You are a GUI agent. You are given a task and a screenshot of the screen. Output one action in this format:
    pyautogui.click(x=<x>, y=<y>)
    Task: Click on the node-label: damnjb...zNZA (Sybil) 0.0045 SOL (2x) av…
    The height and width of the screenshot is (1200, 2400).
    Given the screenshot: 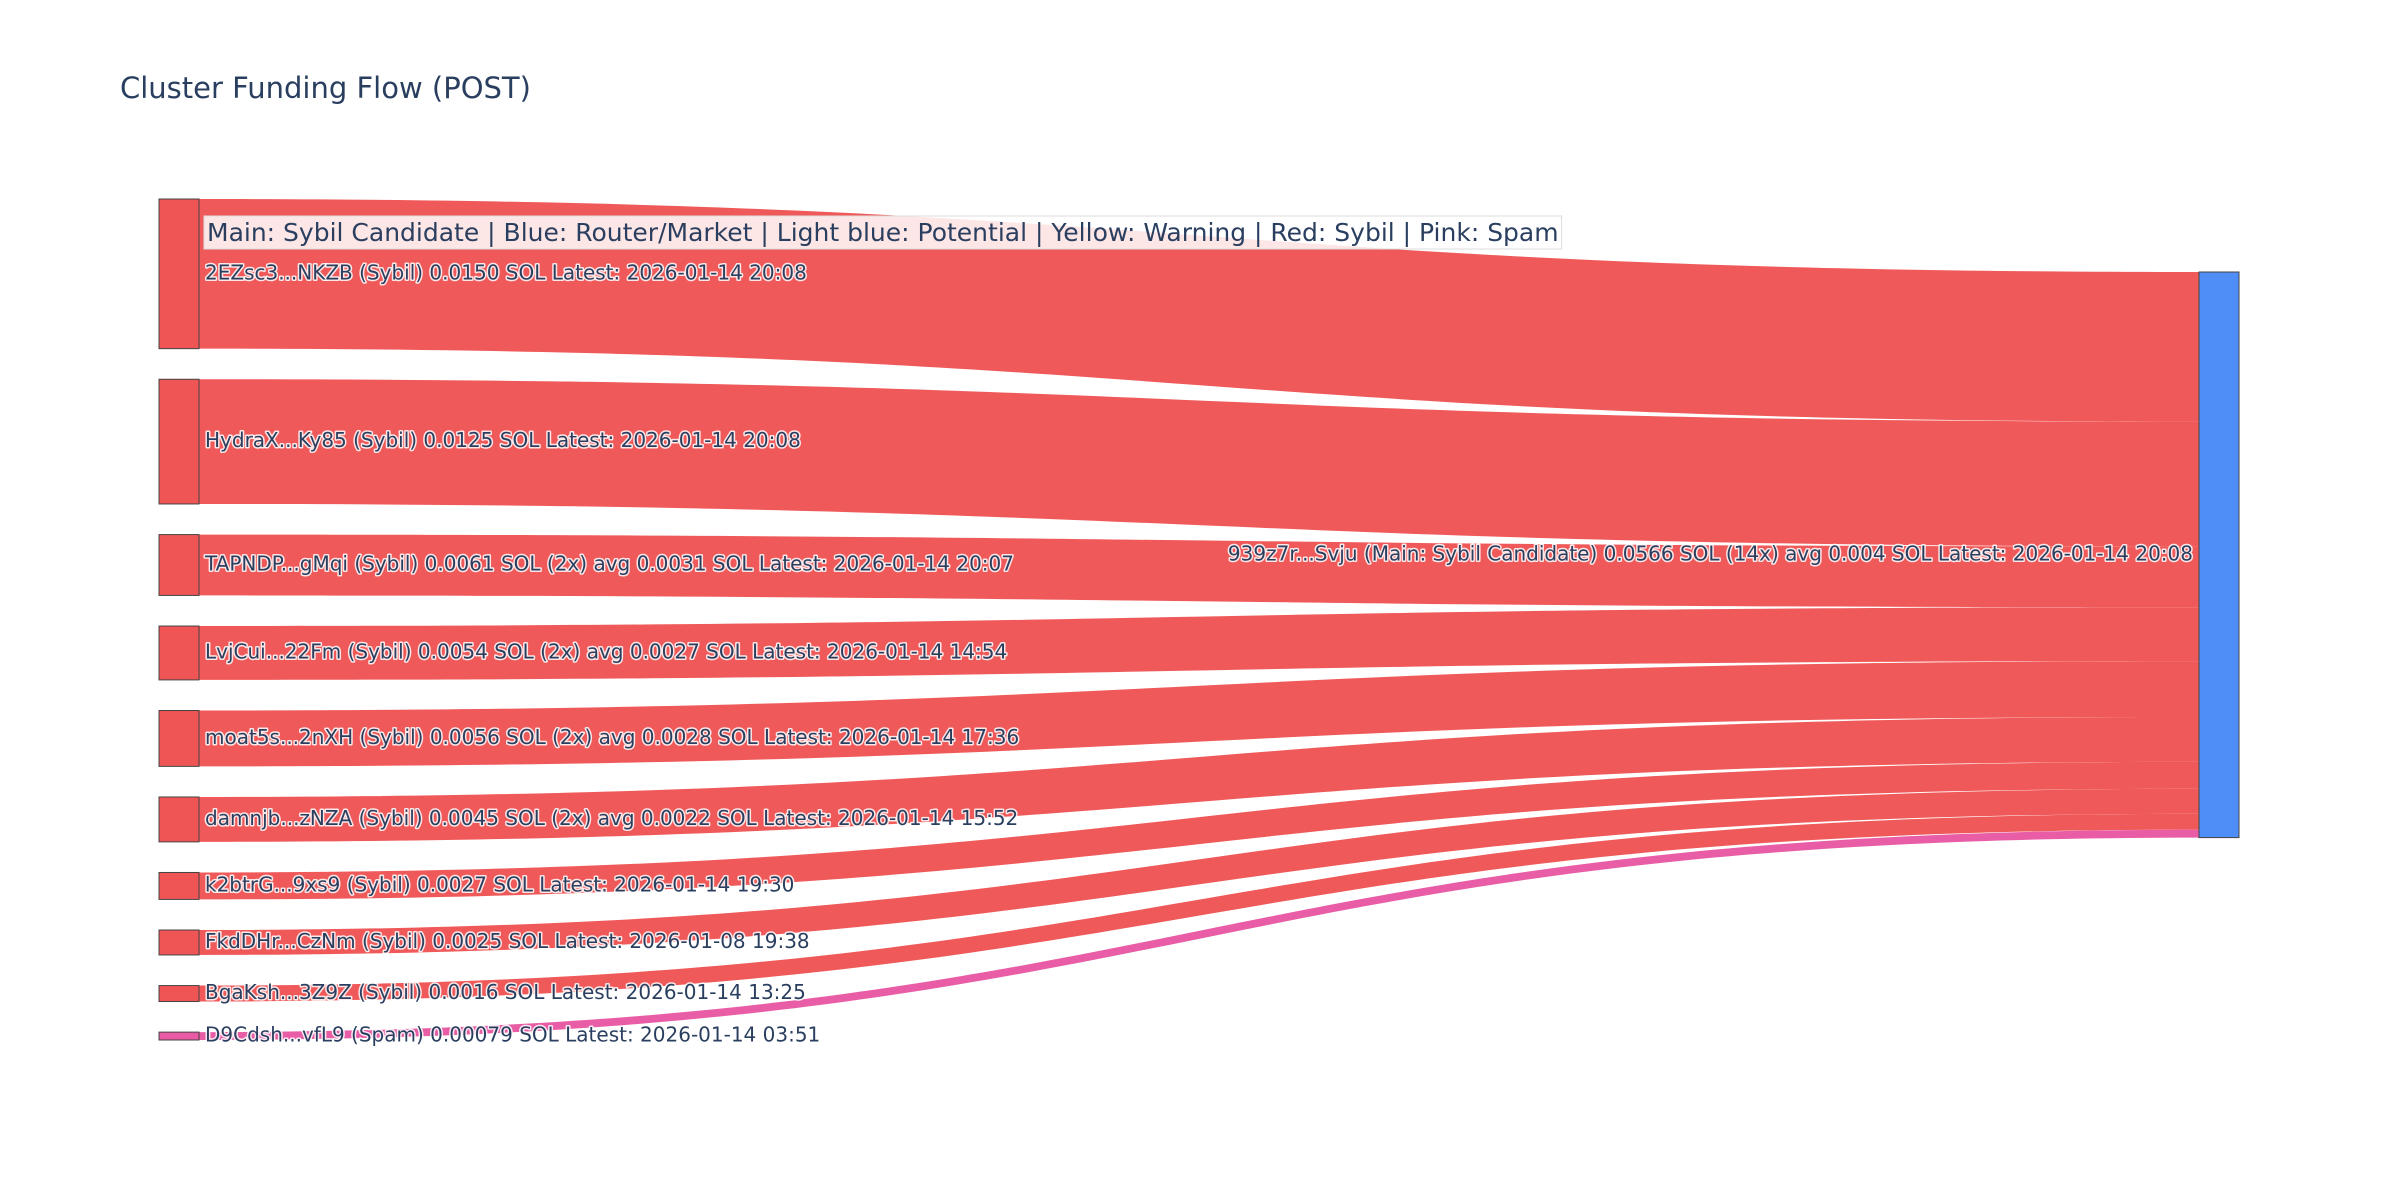 What is the action you would take?
    pyautogui.click(x=611, y=818)
    